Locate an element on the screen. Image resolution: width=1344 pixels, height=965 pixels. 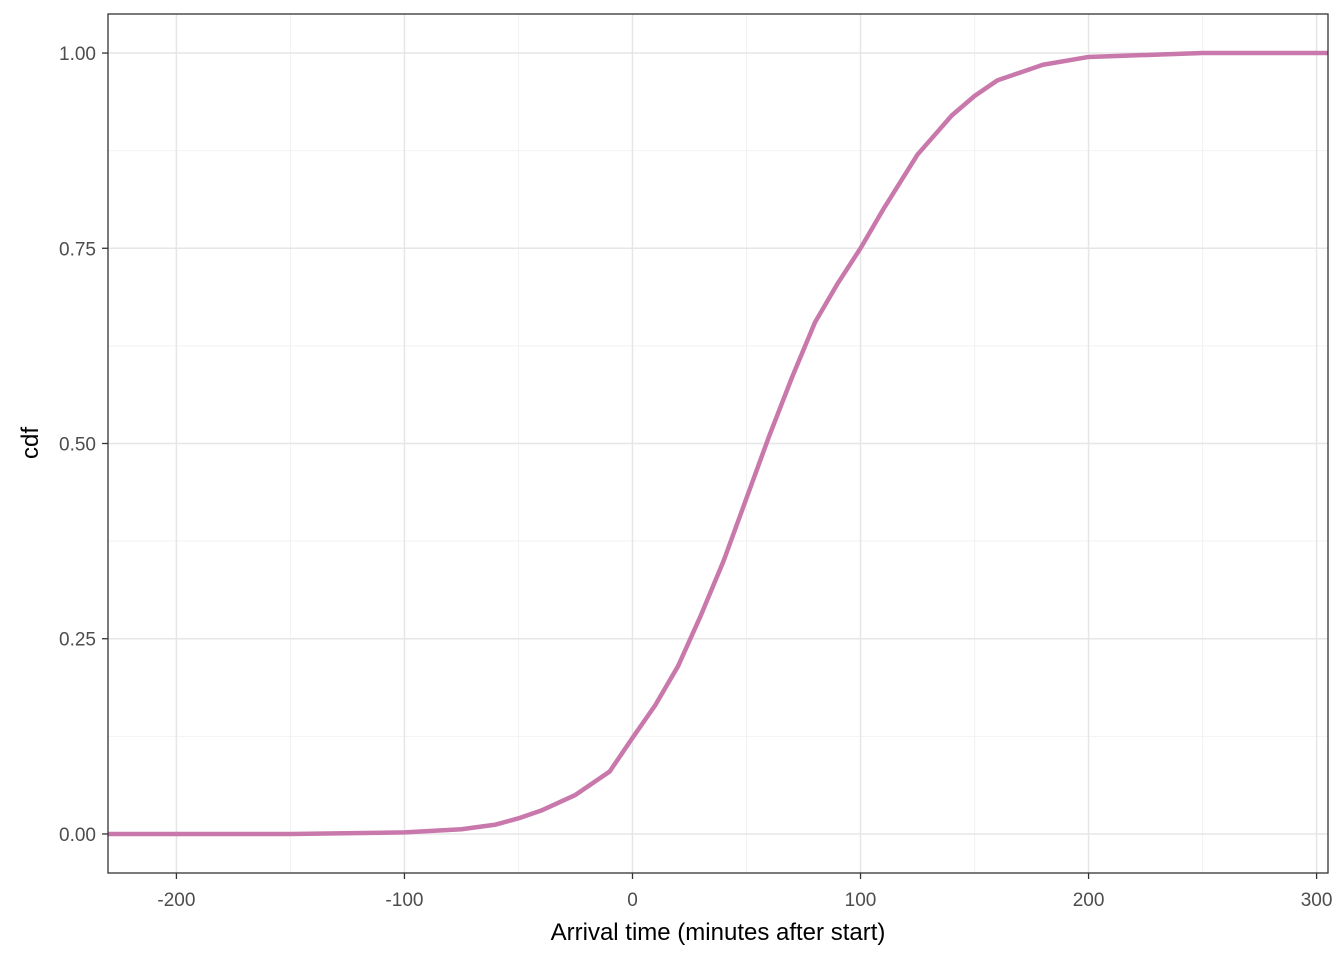
x-tick-label: 300 is located at coordinates (1317, 900).